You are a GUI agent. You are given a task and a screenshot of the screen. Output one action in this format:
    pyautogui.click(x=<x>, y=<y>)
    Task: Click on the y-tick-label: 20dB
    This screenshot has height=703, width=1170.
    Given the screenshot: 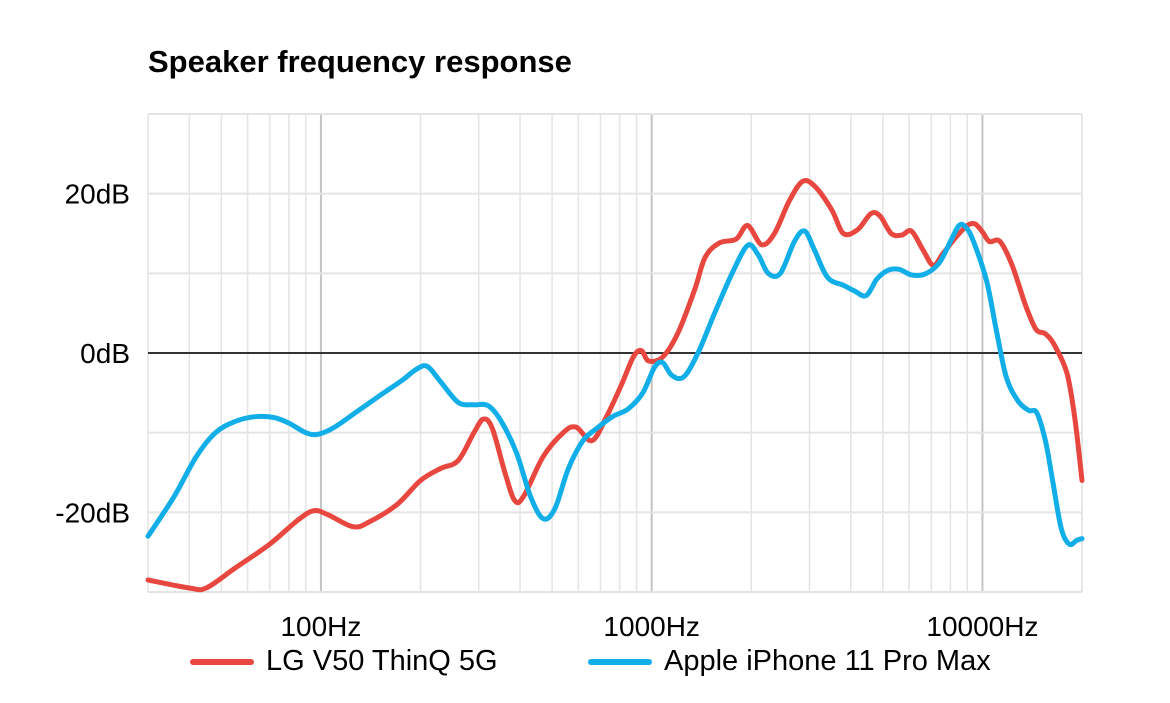 What is the action you would take?
    pyautogui.click(x=97, y=194)
    